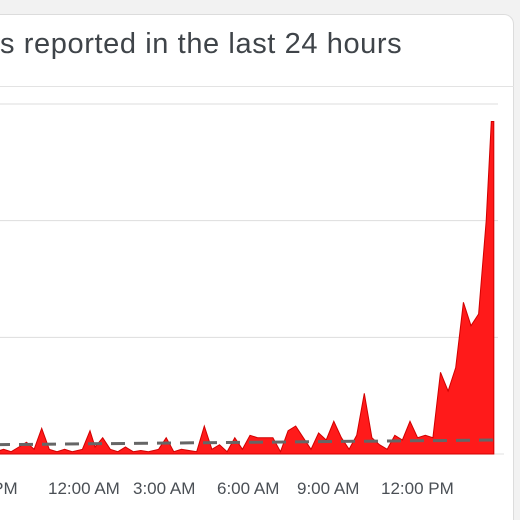 Image resolution: width=520 pixels, height=520 pixels. I want to click on line-layer, so click(247, 442).